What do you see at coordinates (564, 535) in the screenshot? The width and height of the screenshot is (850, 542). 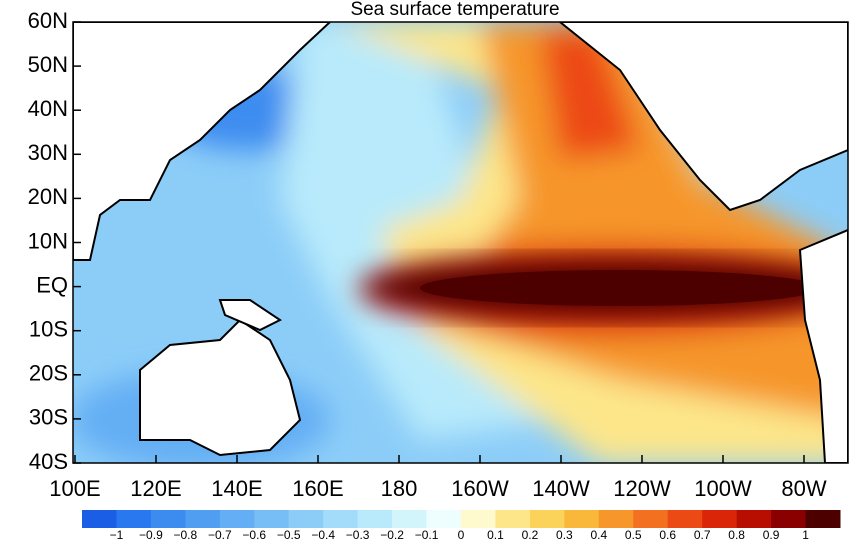 I see `colorbar-label: 0.3` at bounding box center [564, 535].